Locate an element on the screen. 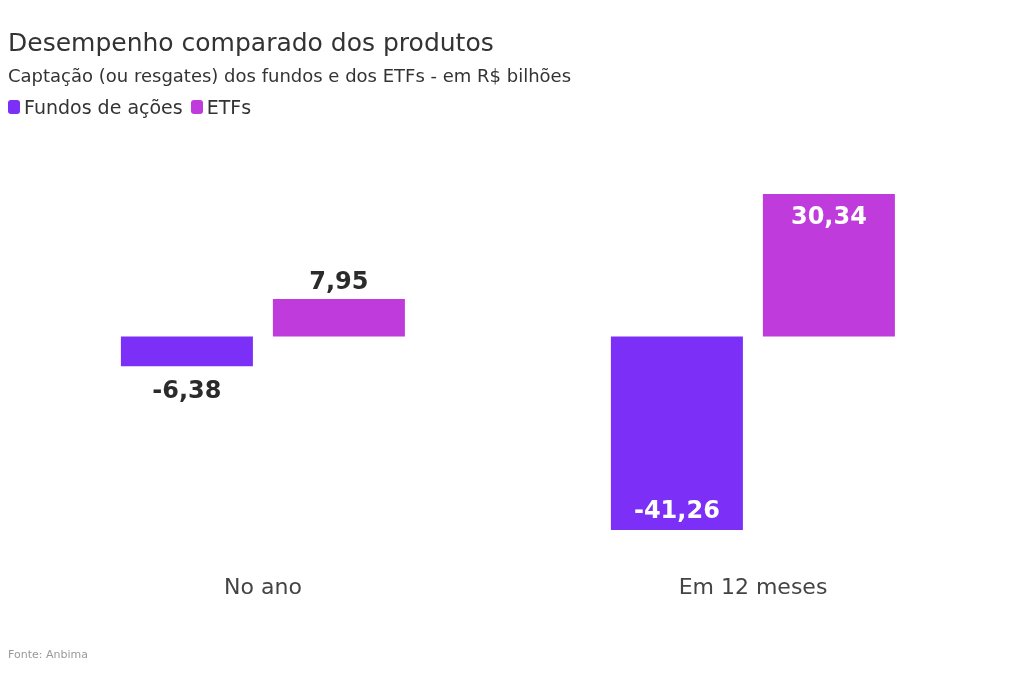  data-label: 30,34 is located at coordinates (828, 216).